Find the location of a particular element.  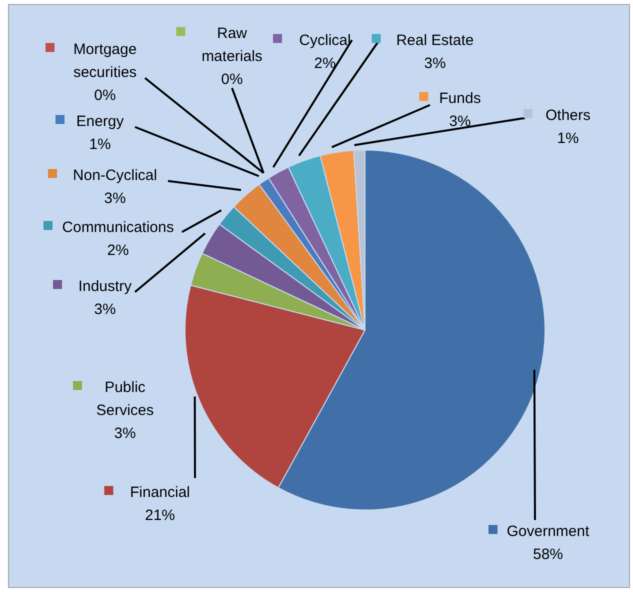

legend-label: Funds is located at coordinates (460, 98).